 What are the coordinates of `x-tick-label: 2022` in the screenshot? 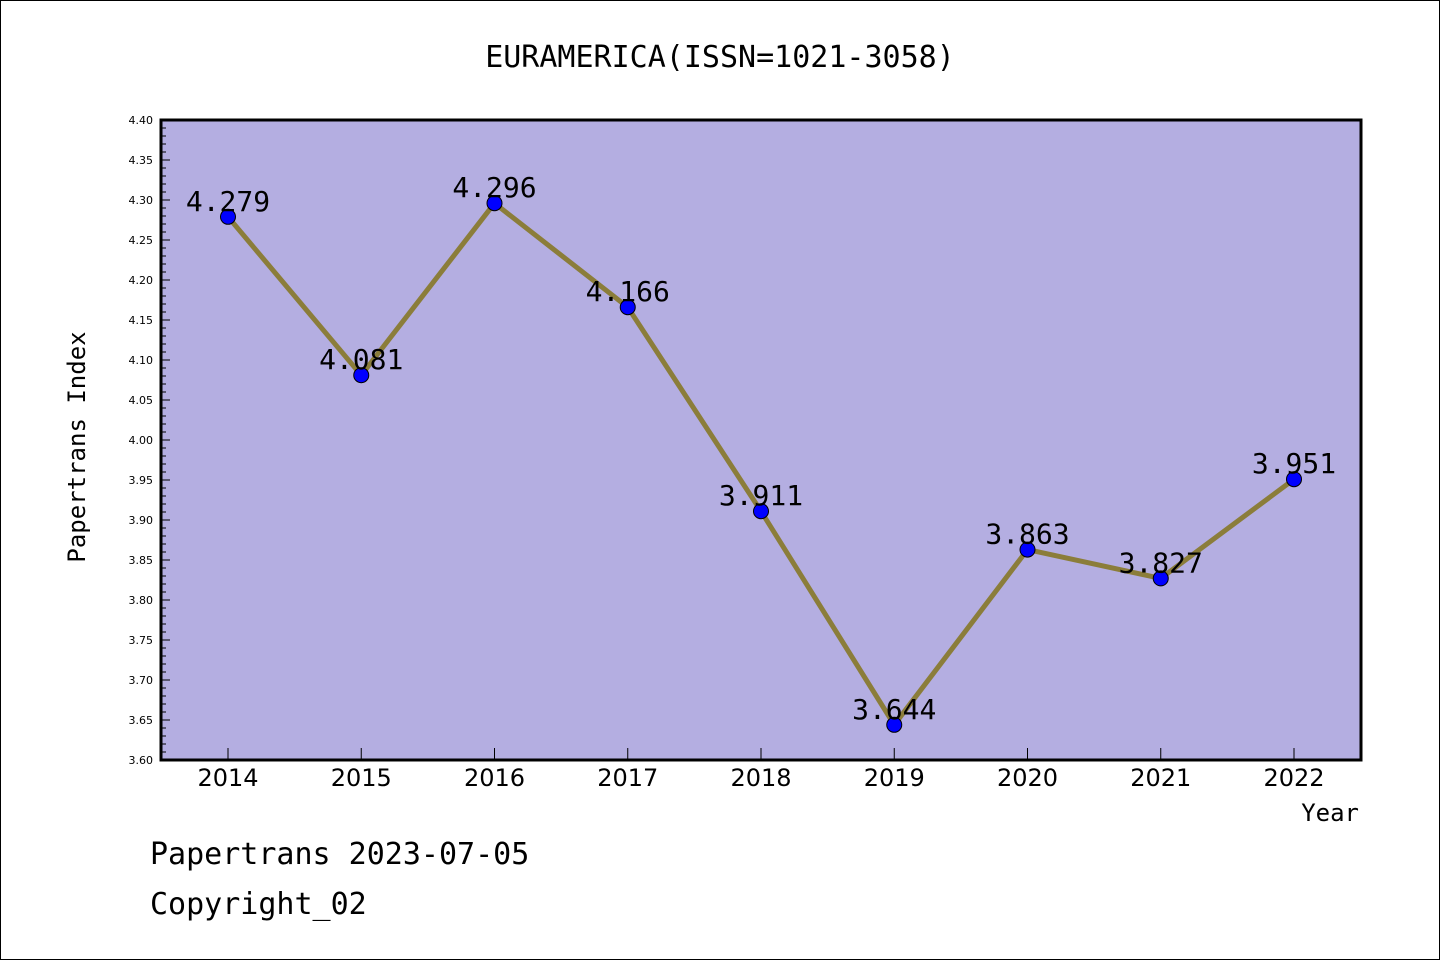 It's located at (1293, 778).